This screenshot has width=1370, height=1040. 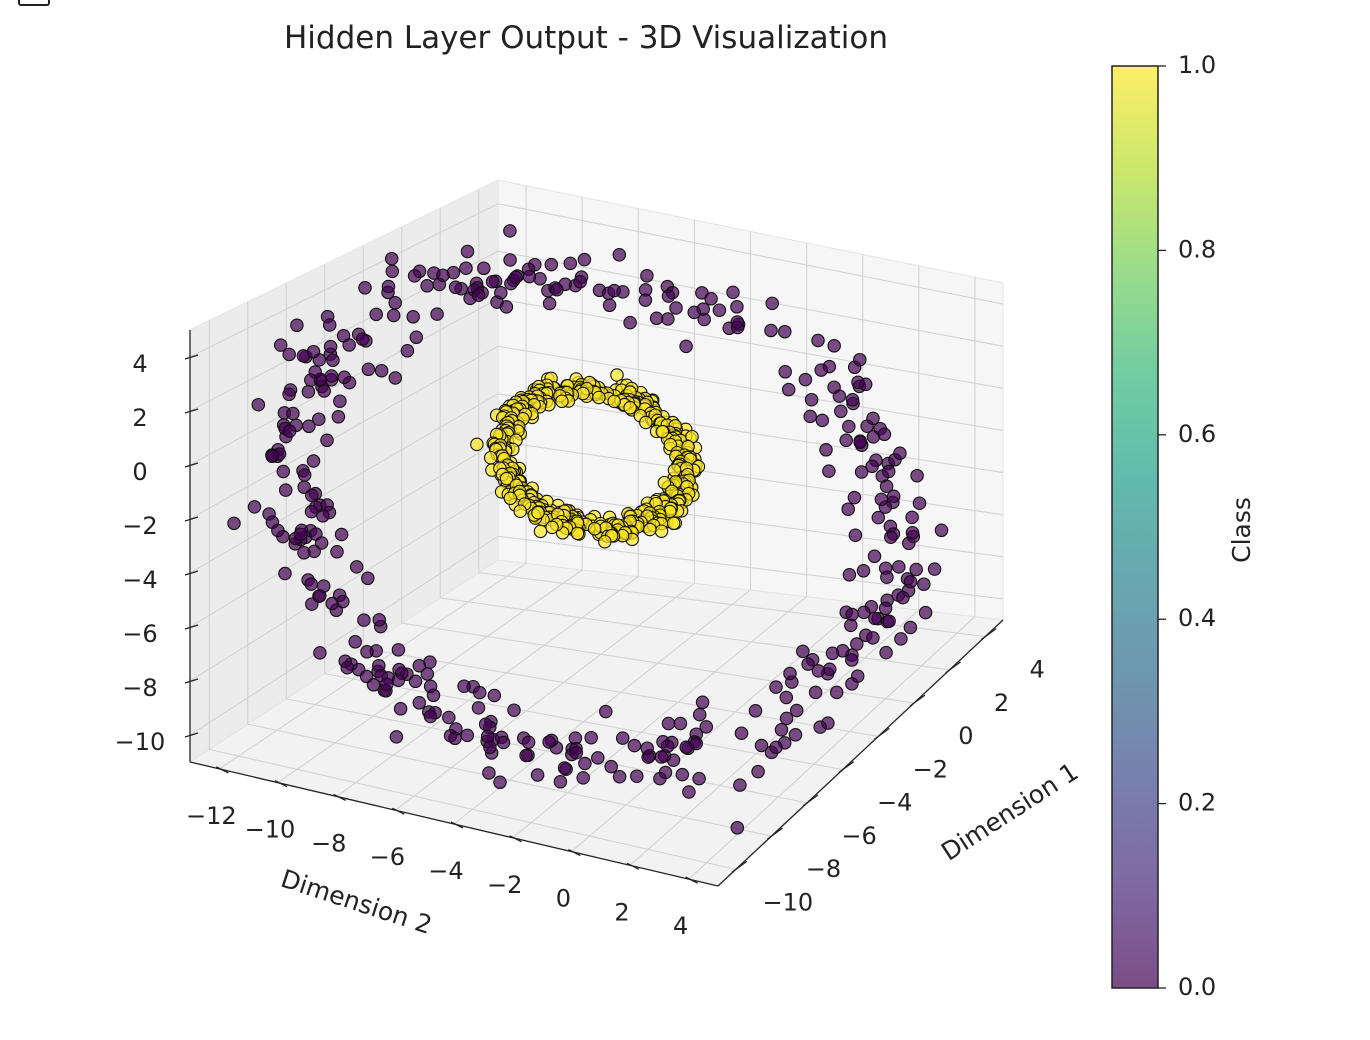 What do you see at coordinates (1001, 703) in the screenshot?
I see `tick-label-x: 2` at bounding box center [1001, 703].